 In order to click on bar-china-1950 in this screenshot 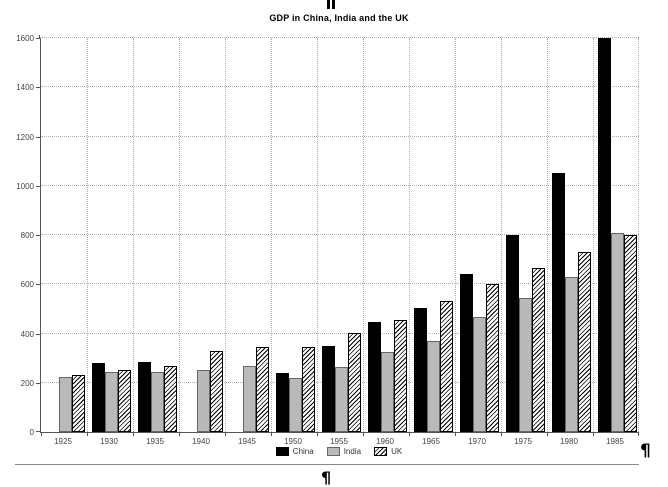, I will do `click(282, 402)`.